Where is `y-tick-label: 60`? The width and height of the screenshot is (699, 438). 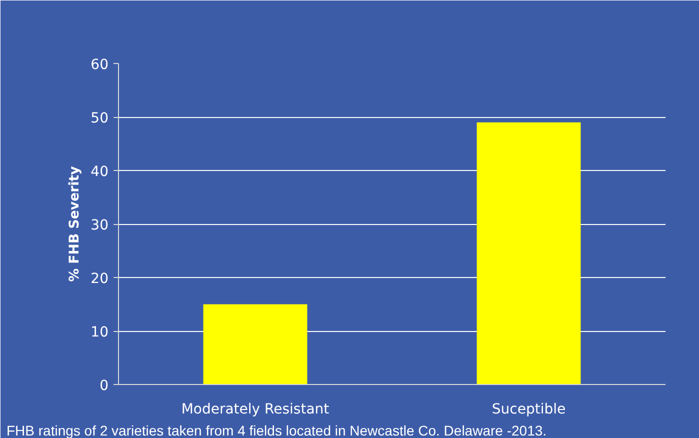 y-tick-label: 60 is located at coordinates (99, 65).